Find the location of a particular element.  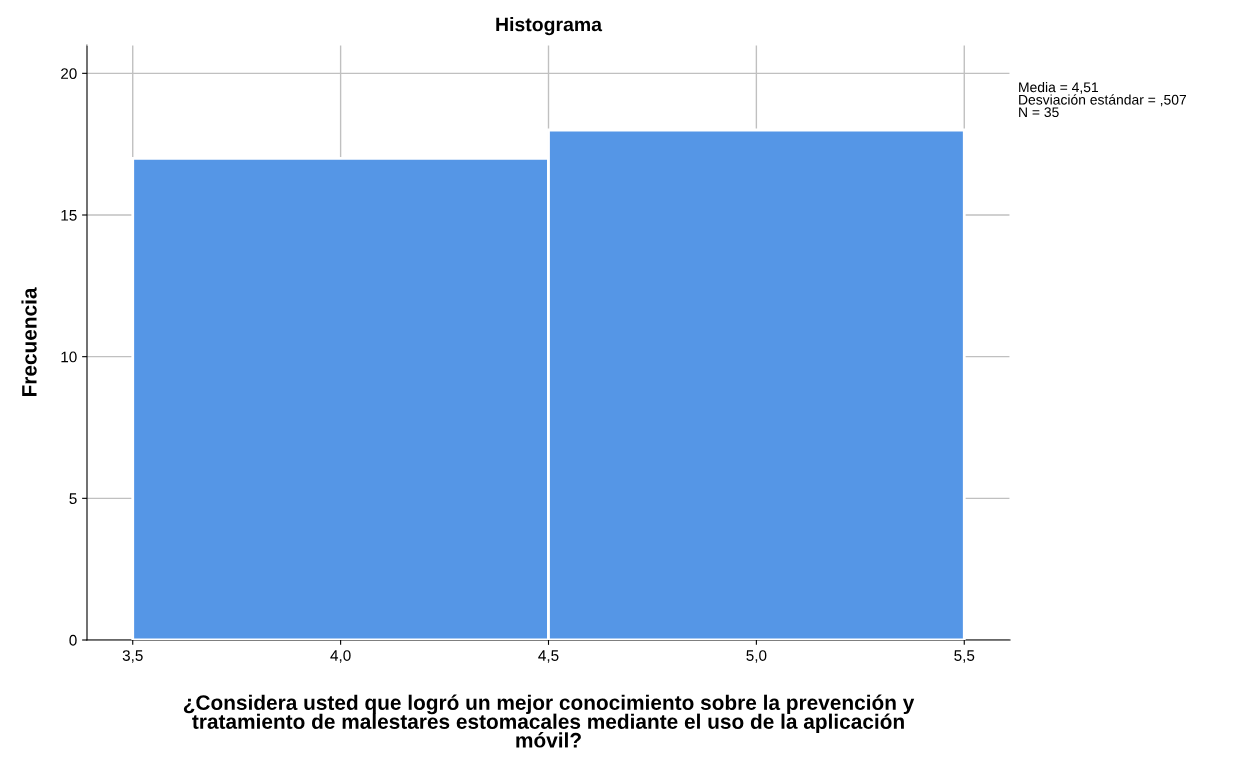

x-tick-label: 4,0 is located at coordinates (340, 656).